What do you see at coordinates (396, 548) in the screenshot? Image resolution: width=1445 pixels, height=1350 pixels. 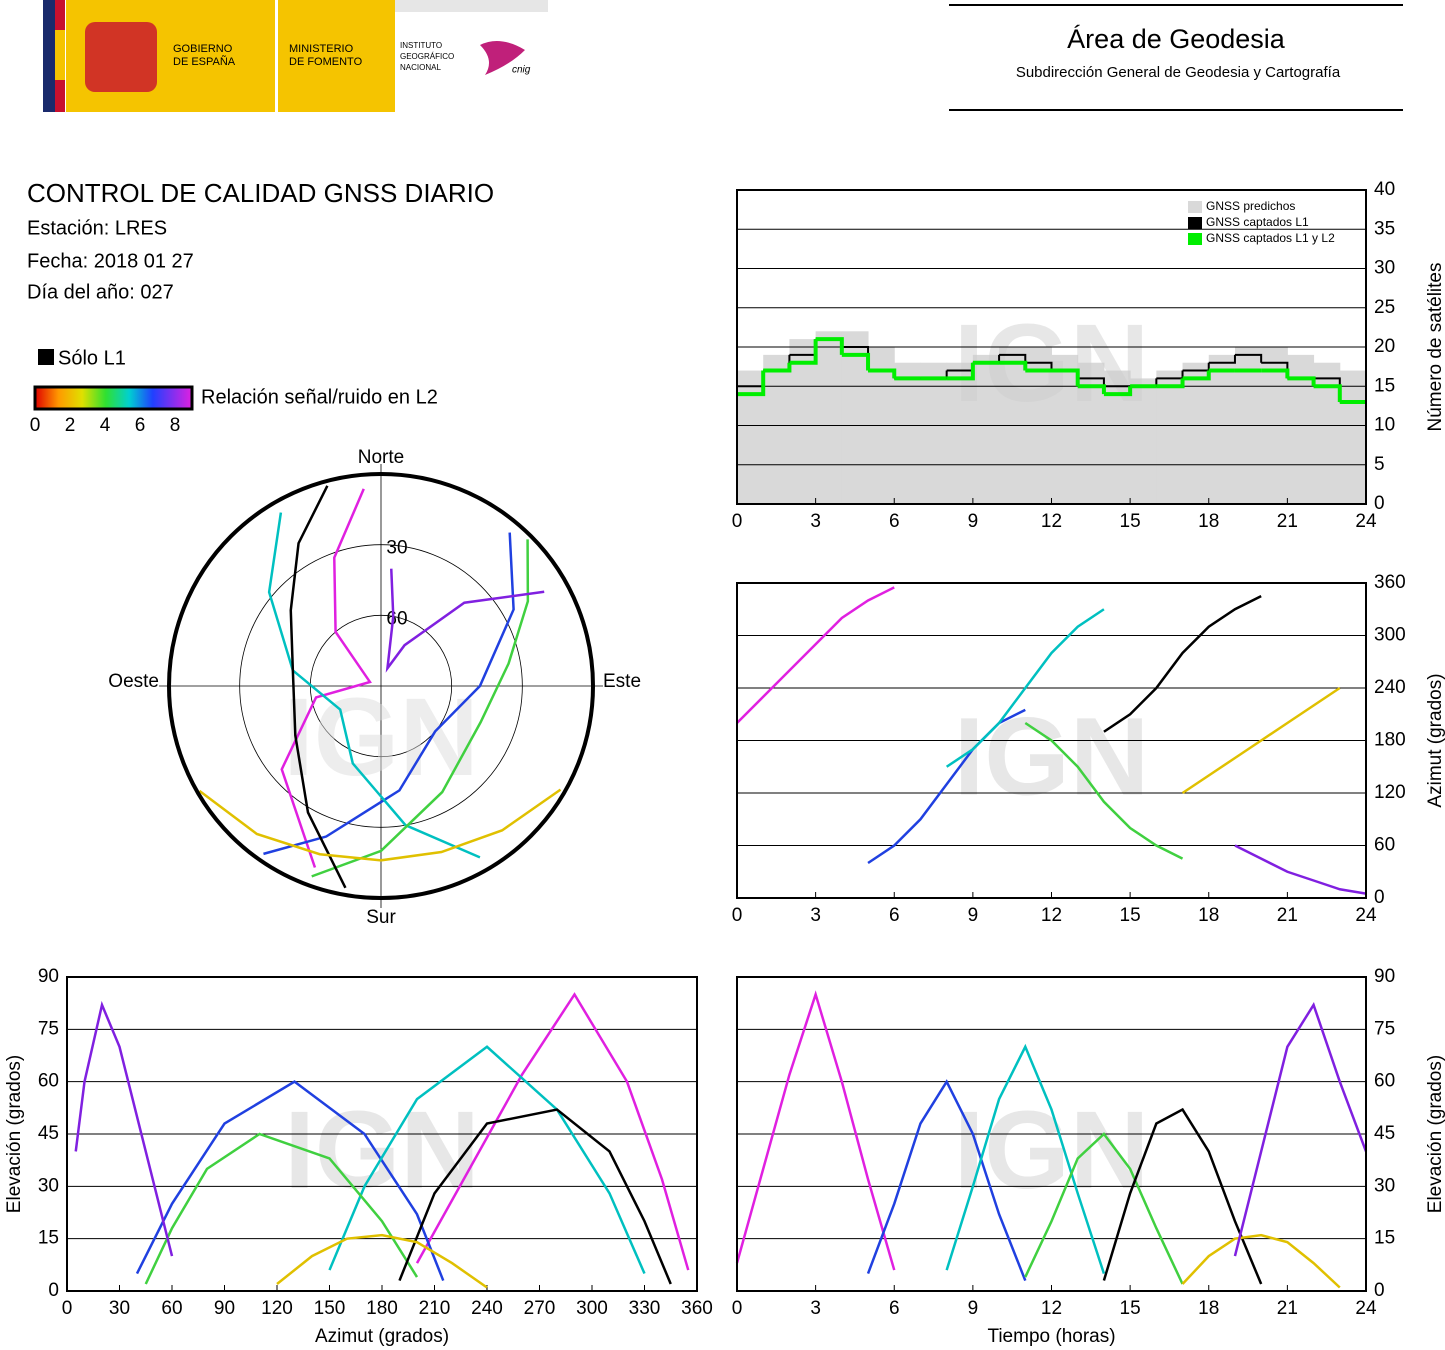 I see `r-tick-label: 30` at bounding box center [396, 548].